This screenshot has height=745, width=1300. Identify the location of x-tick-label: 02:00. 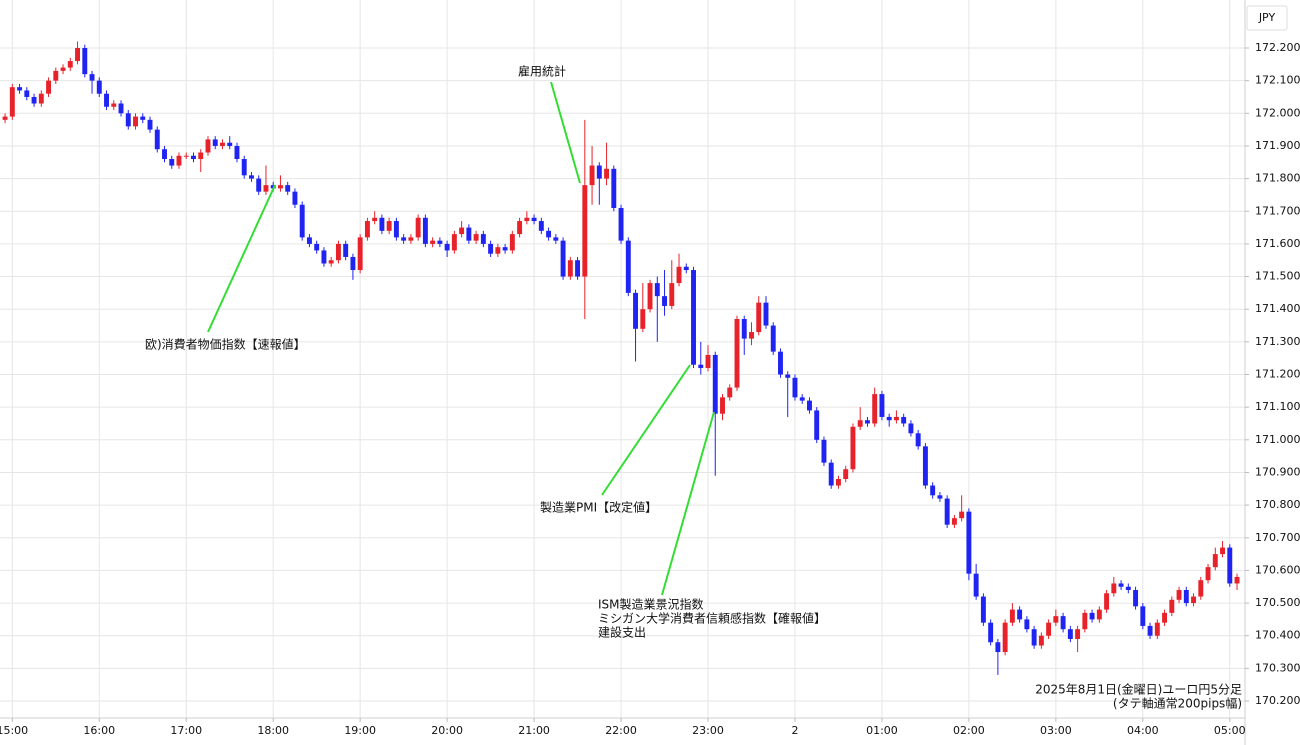
(969, 730).